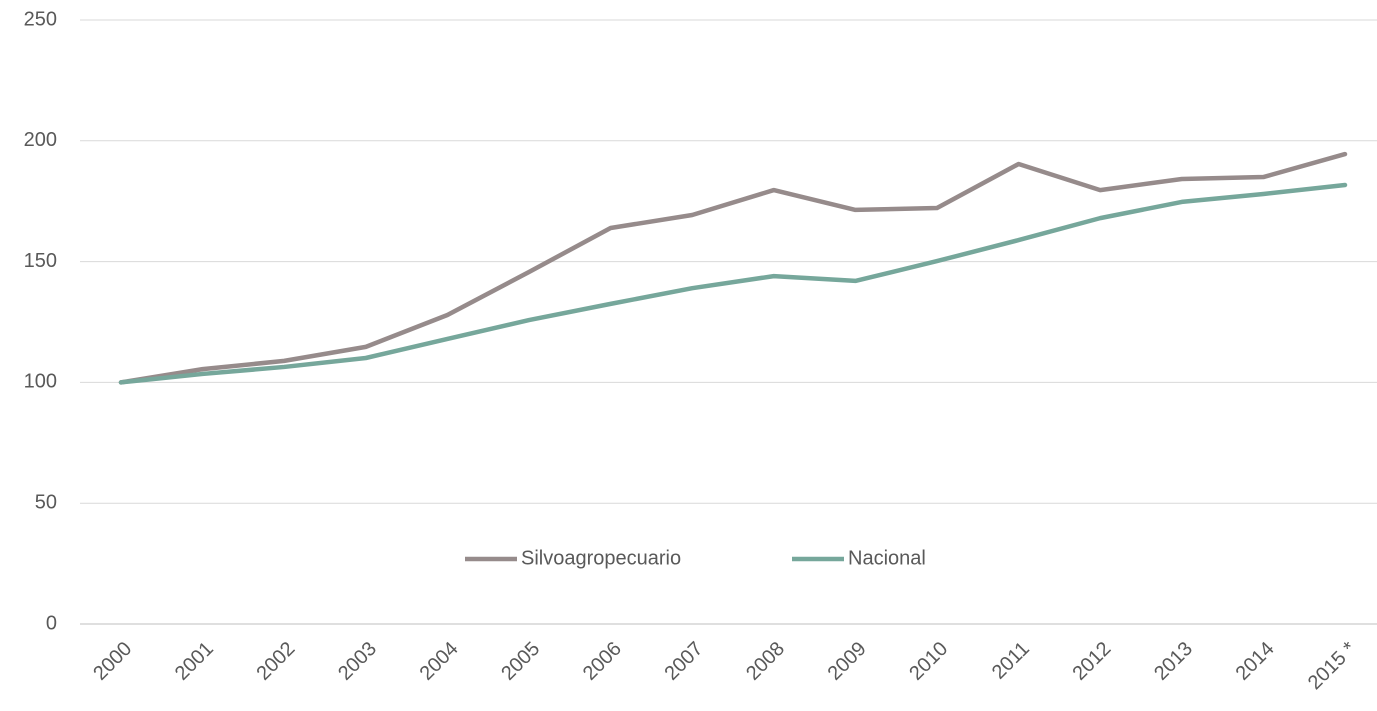 This screenshot has width=1377, height=711. What do you see at coordinates (40, 382) in the screenshot?
I see `y-tick-label: 100` at bounding box center [40, 382].